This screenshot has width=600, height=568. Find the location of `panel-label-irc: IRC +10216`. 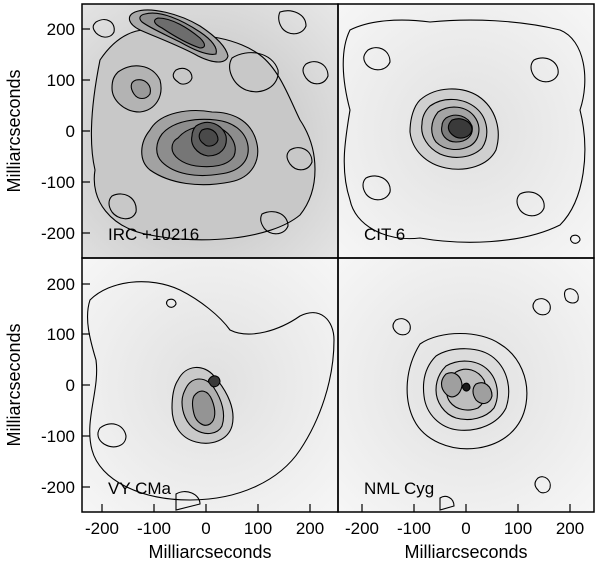

panel-label-irc: IRC +10216 is located at coordinates (153, 234).